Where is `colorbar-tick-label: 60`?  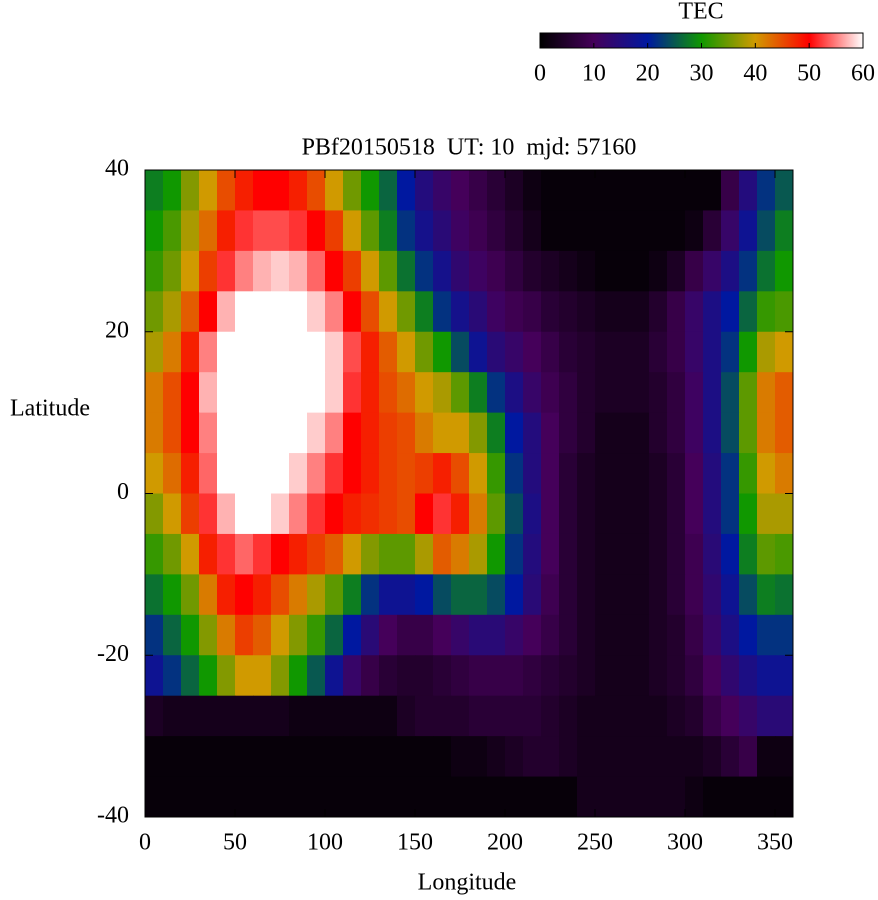 colorbar-tick-label: 60 is located at coordinates (863, 74).